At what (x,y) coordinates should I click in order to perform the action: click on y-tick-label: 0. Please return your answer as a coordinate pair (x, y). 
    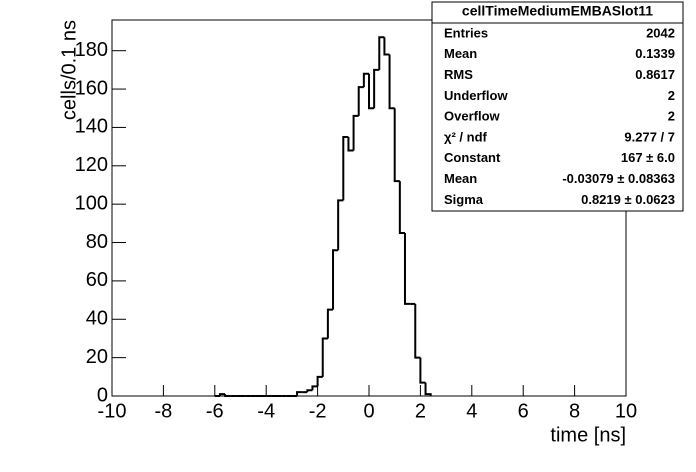
    Looking at the image, I should click on (102, 395).